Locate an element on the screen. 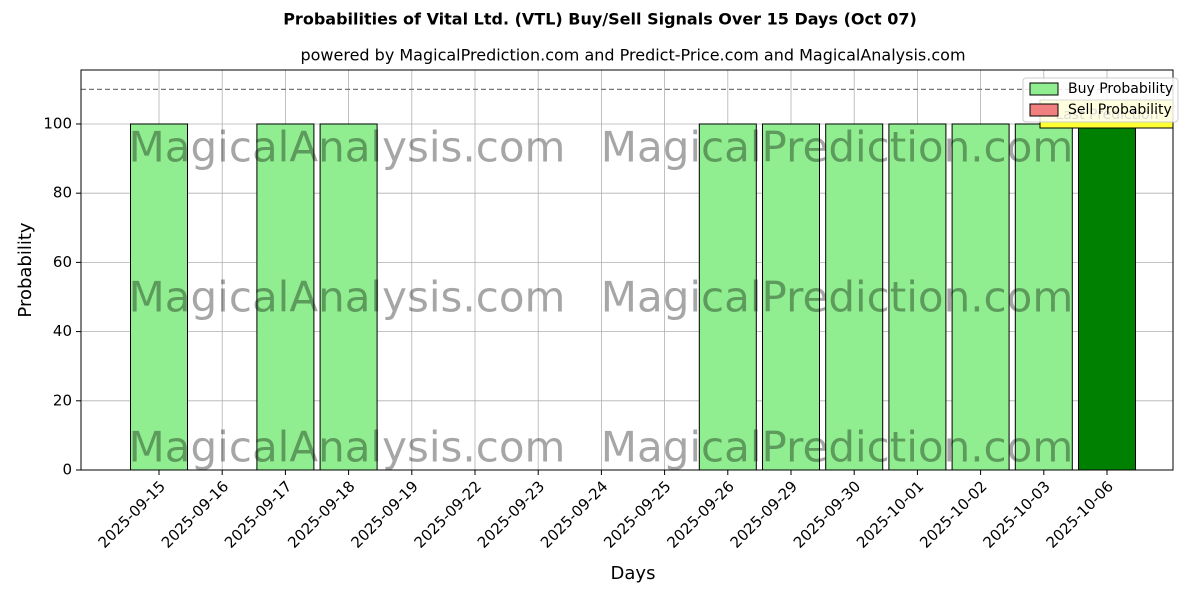  y-axis-label: Probability is located at coordinates (25, 269).